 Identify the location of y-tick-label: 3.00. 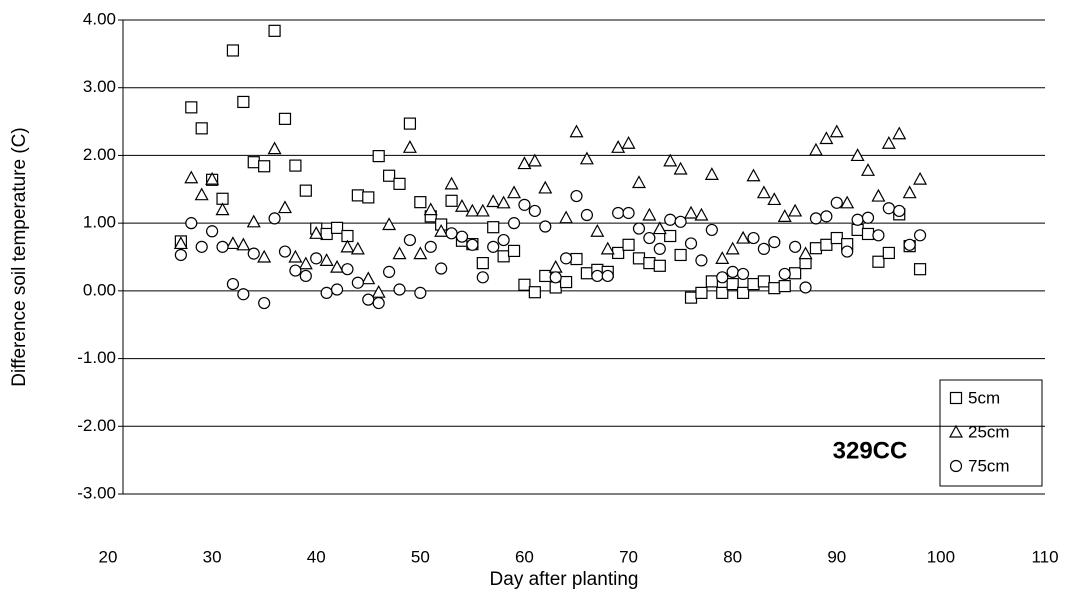
(99, 86).